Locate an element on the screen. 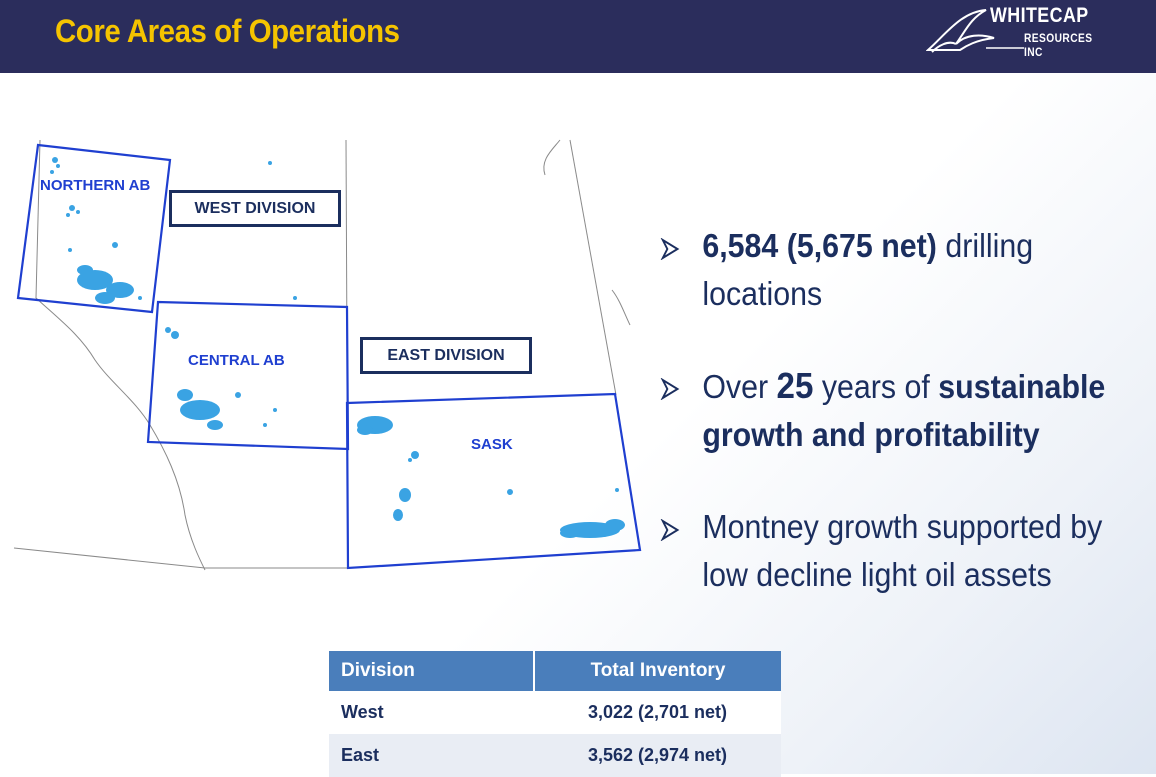 The image size is (1156, 777). logo-text-whitecap: WHITECAP is located at coordinates (1039, 15).